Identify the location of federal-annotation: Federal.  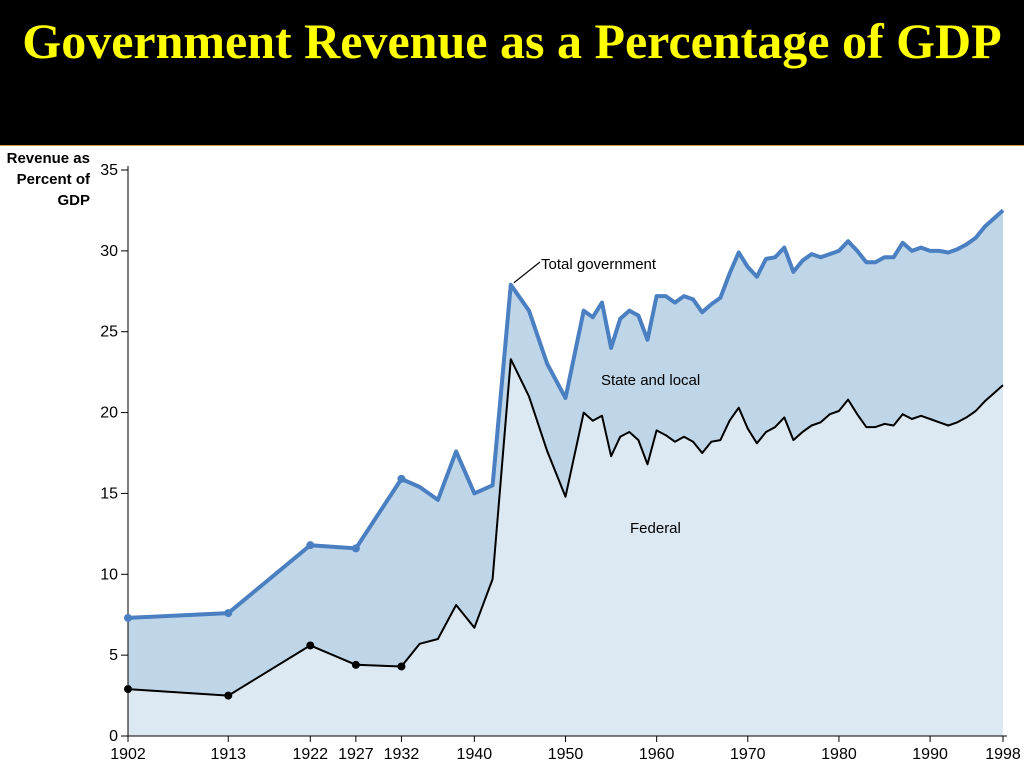
(655, 528).